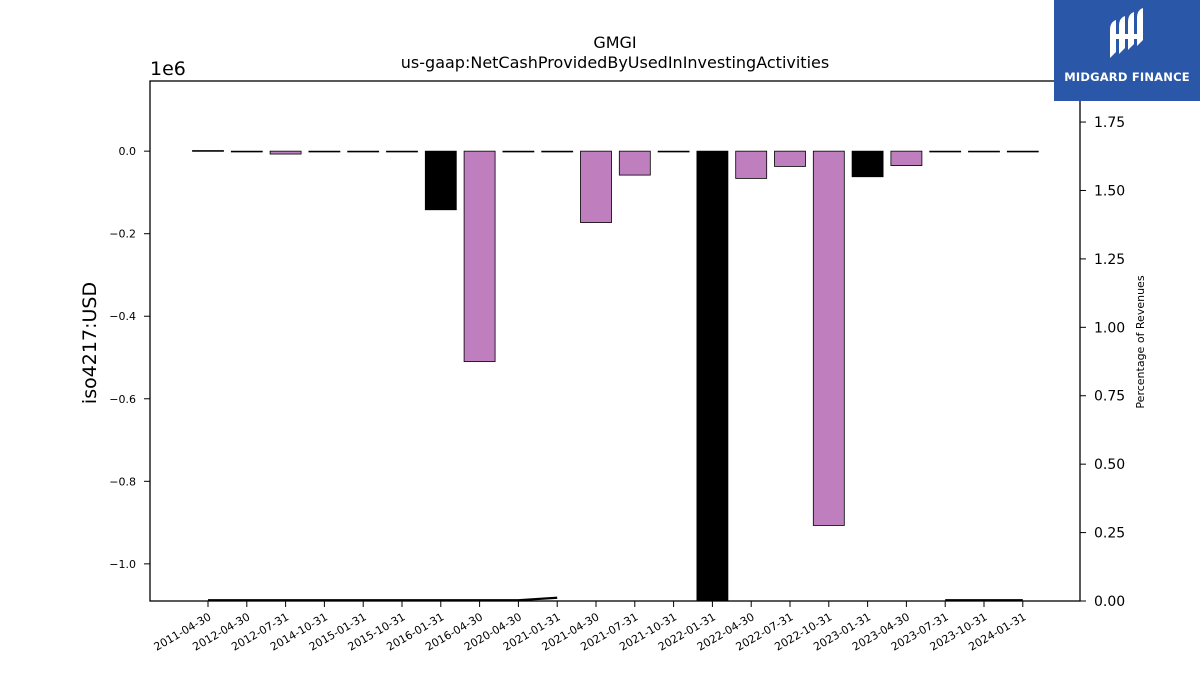  I want to click on y-tick-label: 0.0, so click(128, 151).